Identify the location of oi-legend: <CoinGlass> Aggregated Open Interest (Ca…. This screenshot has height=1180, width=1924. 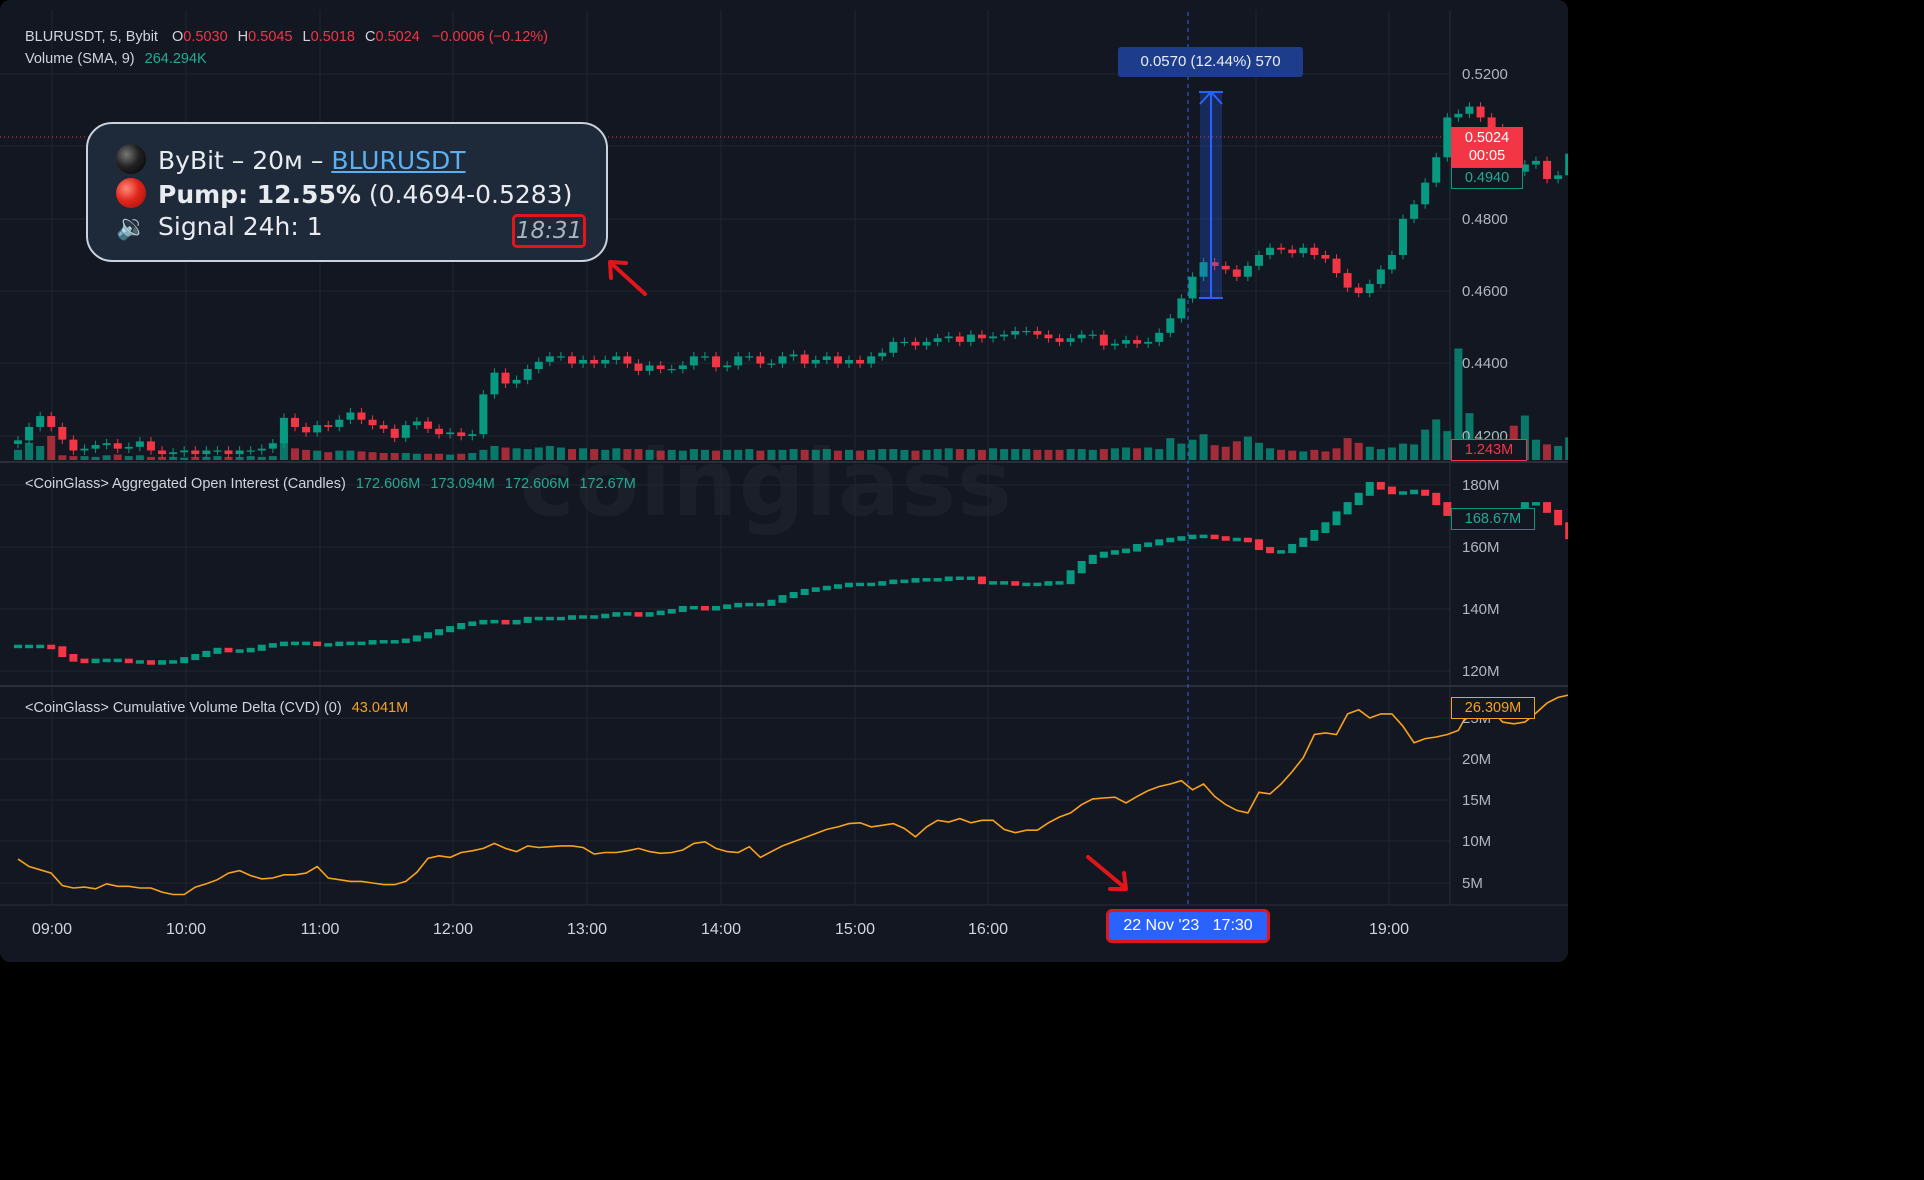
(330, 484).